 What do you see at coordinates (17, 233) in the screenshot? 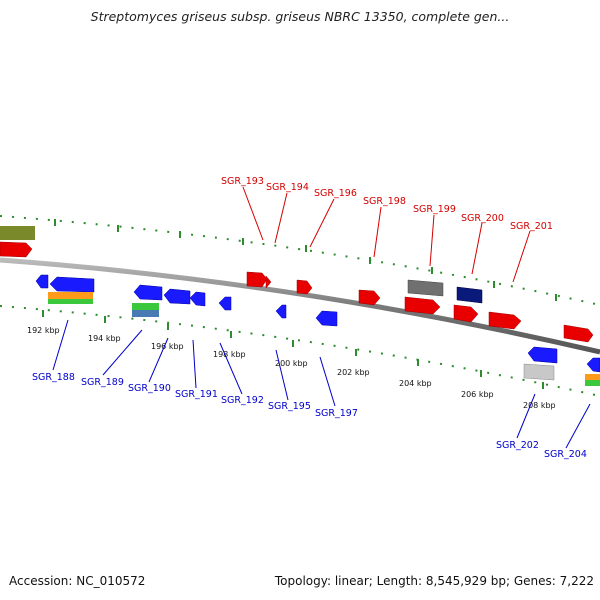
I see `feature-block-olive` at bounding box center [17, 233].